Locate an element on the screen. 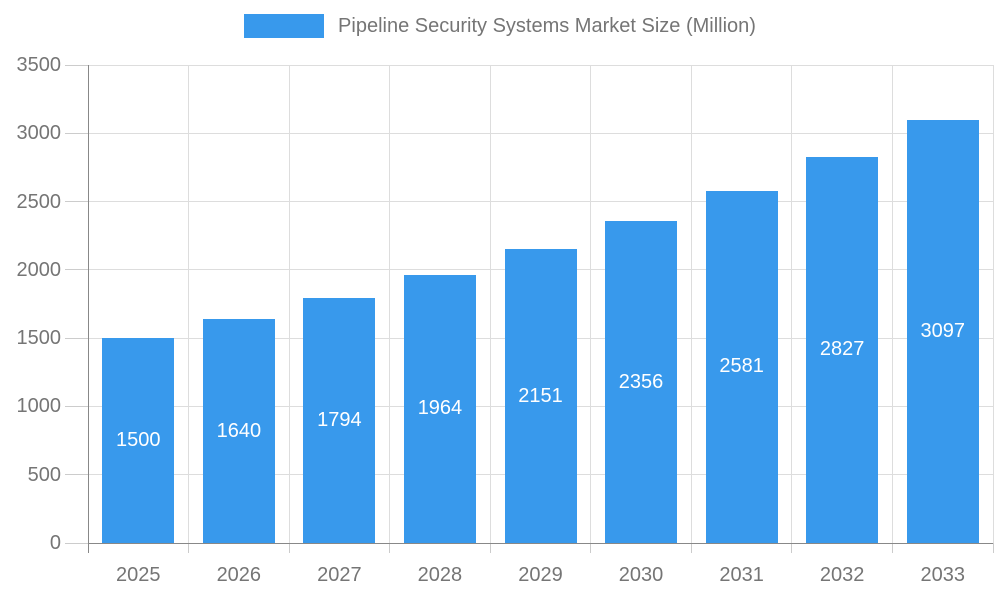 Image resolution: width=1000 pixels, height=600 pixels. bar-value-label: 2151 is located at coordinates (540, 395).